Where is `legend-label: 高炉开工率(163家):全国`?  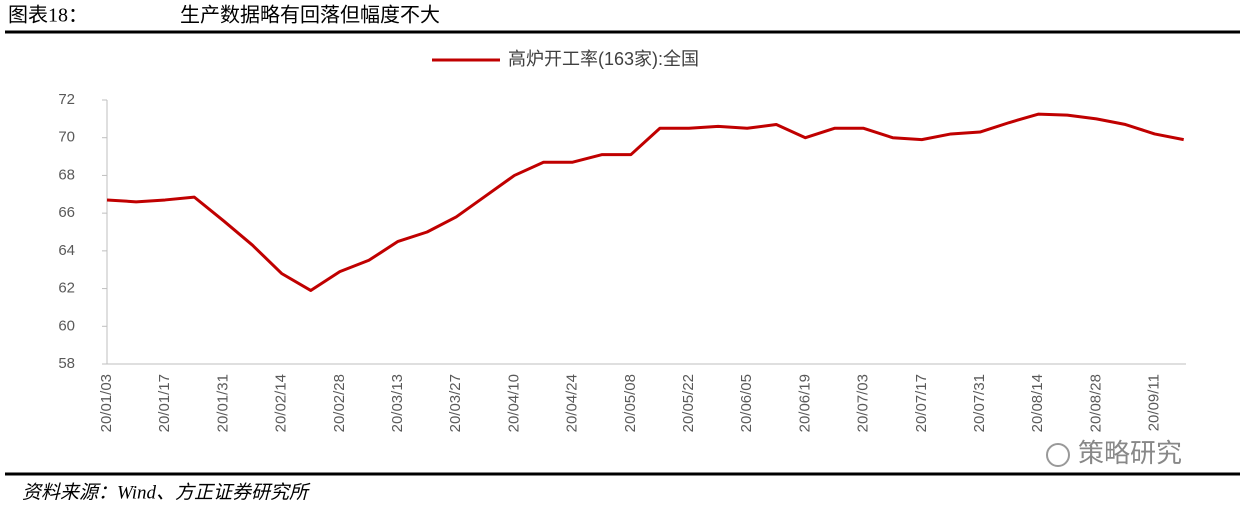
legend-label: 高炉开工率(163家):全国 is located at coordinates (603, 59).